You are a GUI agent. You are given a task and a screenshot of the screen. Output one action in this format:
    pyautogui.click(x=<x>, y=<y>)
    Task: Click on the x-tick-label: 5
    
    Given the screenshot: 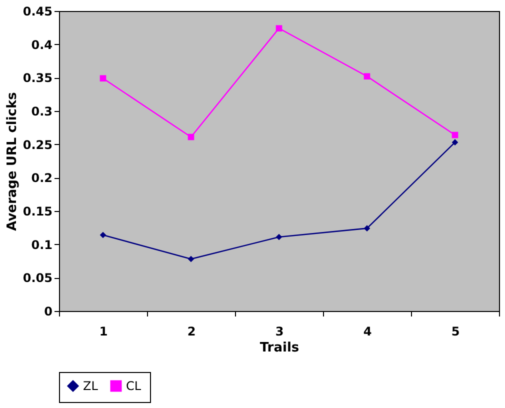 What is the action you would take?
    pyautogui.click(x=455, y=331)
    